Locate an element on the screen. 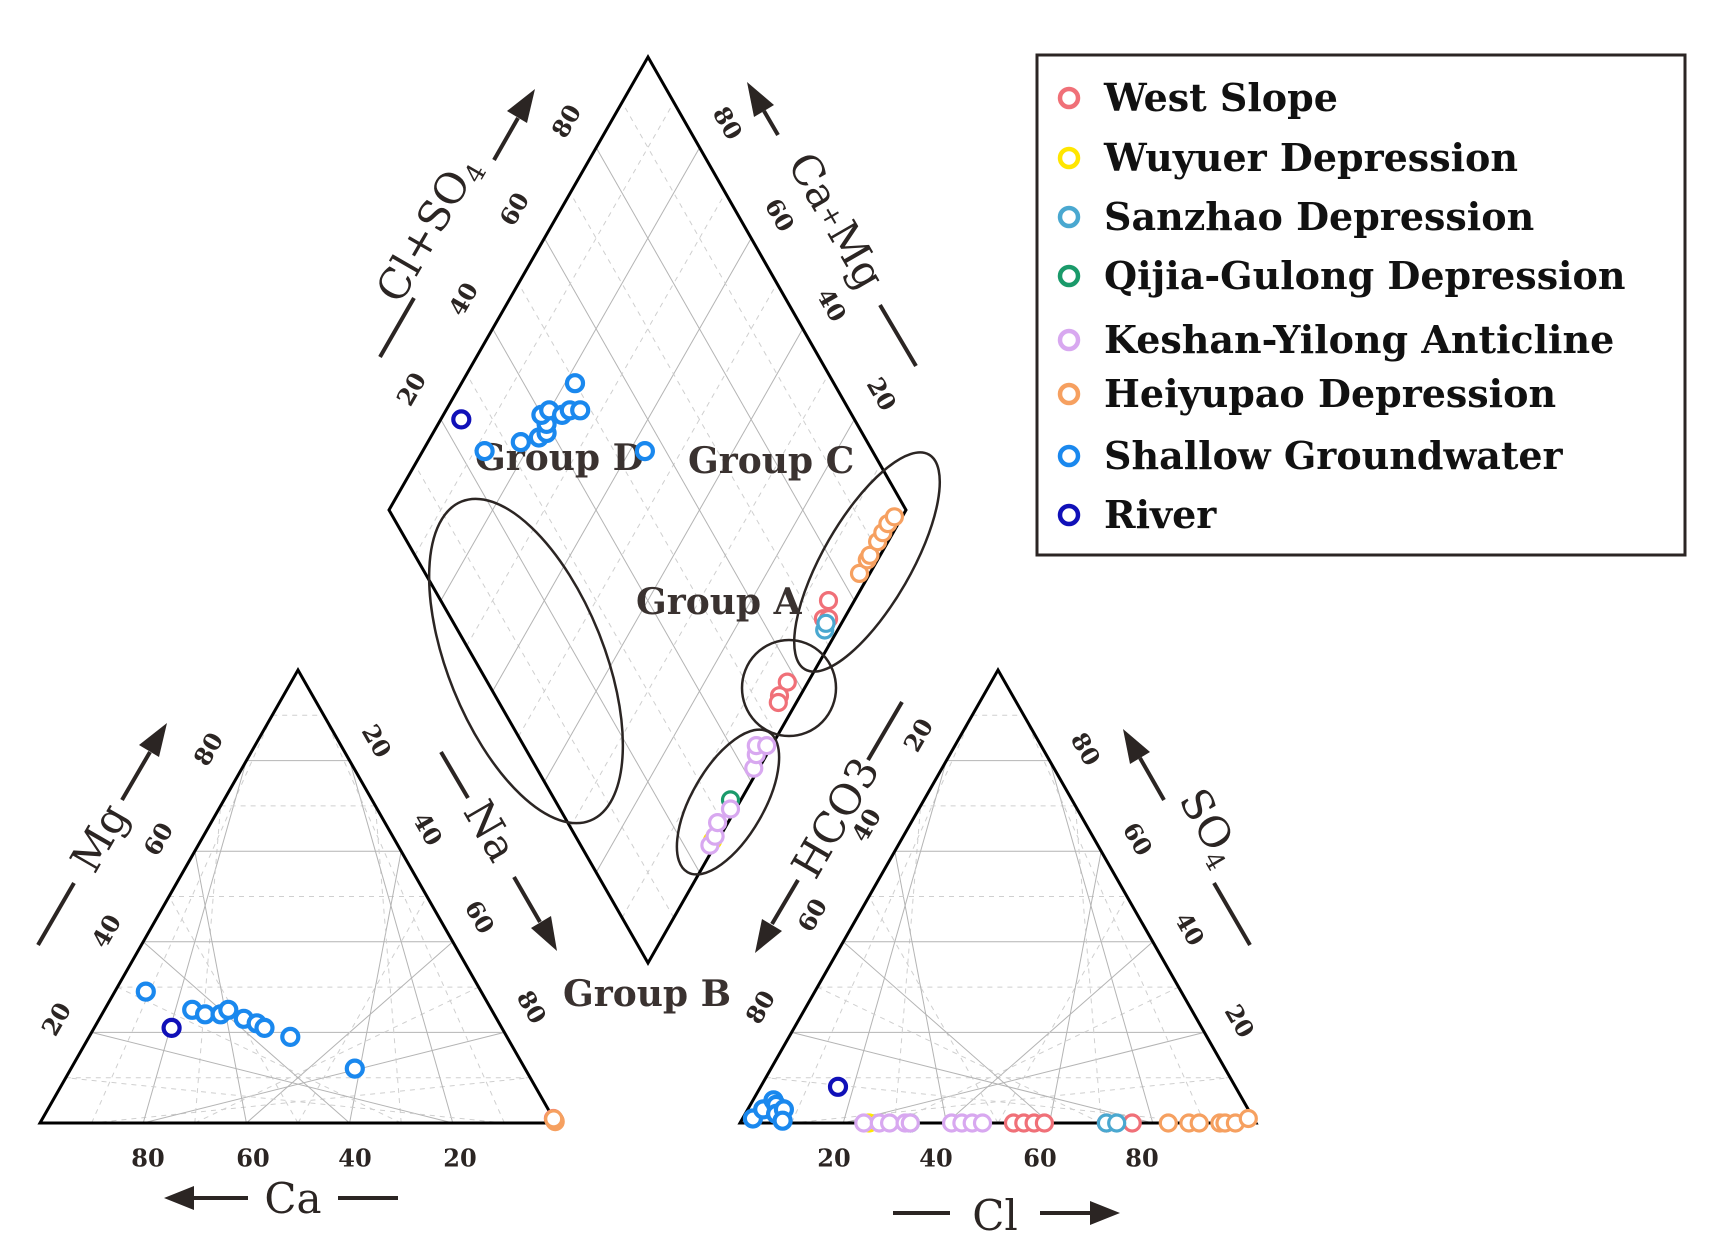 The height and width of the screenshot is (1247, 1711). tick-clso4-1: 40 is located at coordinates (463, 298).